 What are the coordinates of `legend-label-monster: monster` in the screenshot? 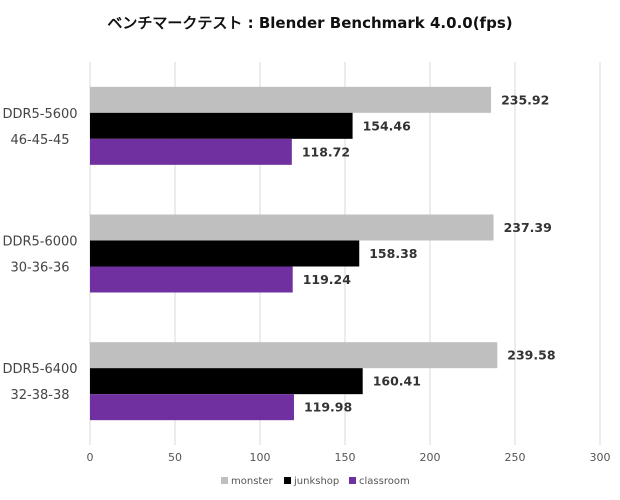 It's located at (252, 481).